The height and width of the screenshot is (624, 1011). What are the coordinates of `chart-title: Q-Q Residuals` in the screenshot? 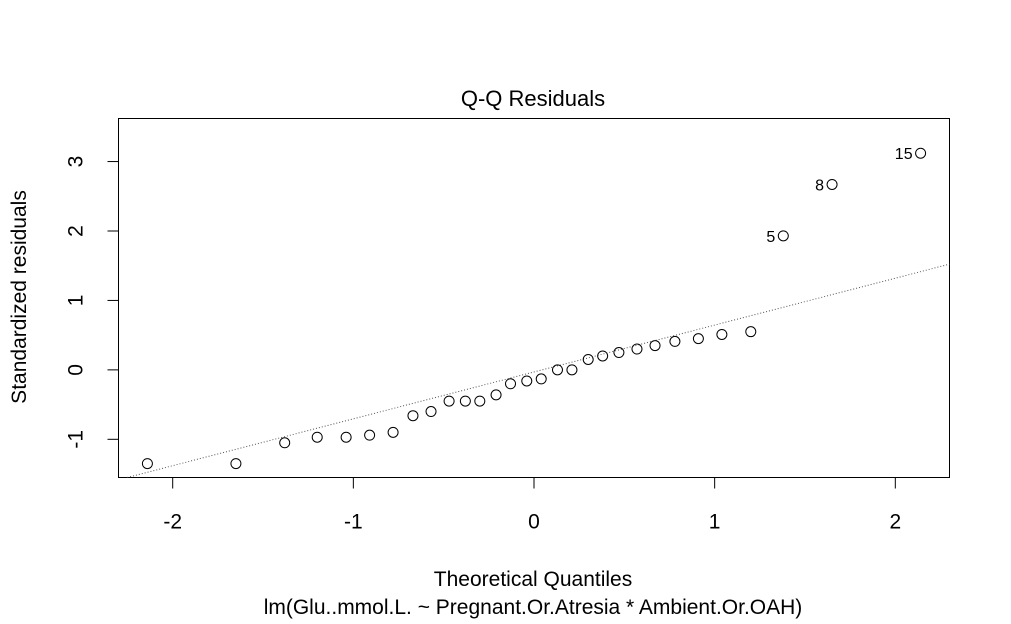 It's located at (533, 98).